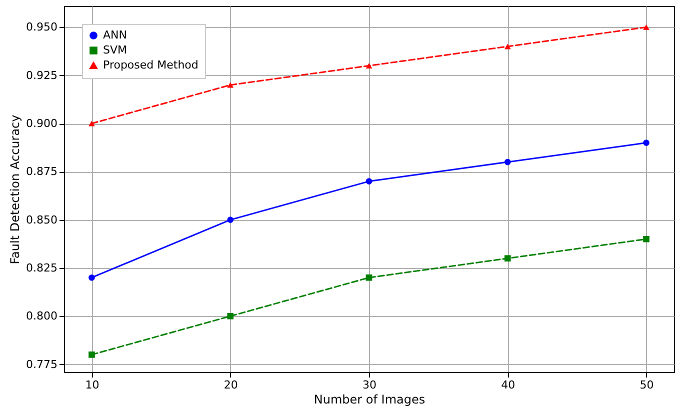 This screenshot has width=682, height=411. What do you see at coordinates (42, 171) in the screenshot?
I see `y-tick-label: 0.875` at bounding box center [42, 171].